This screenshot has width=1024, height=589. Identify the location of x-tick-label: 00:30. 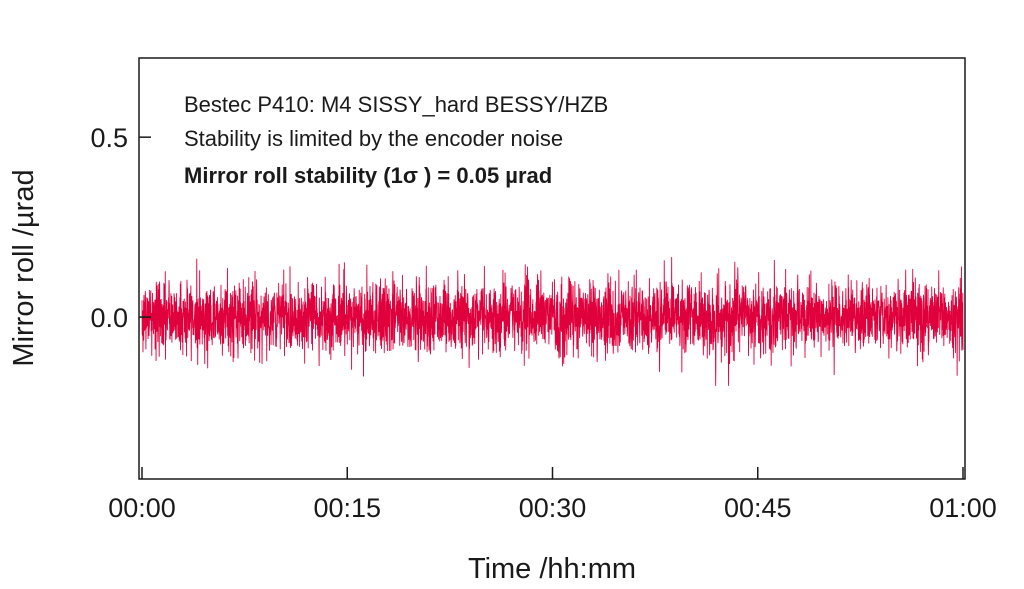
(553, 508).